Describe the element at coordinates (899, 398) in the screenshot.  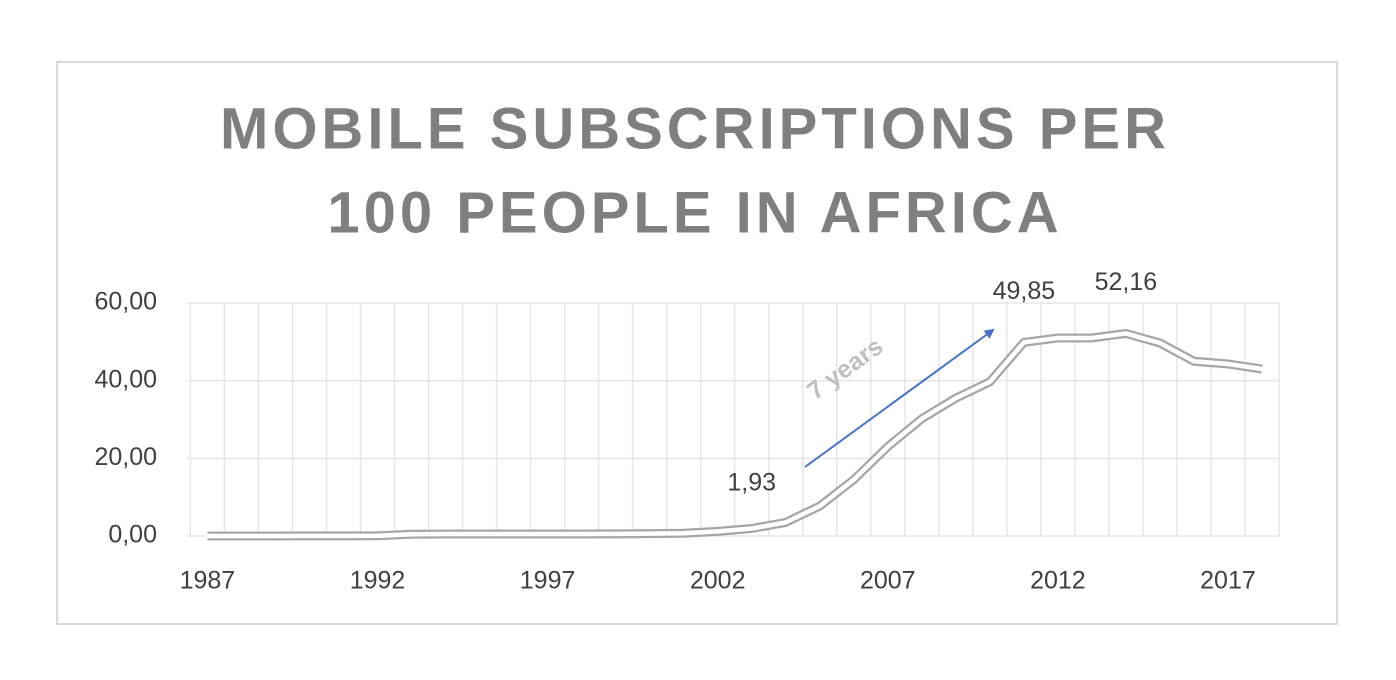
I see `arrow` at that location.